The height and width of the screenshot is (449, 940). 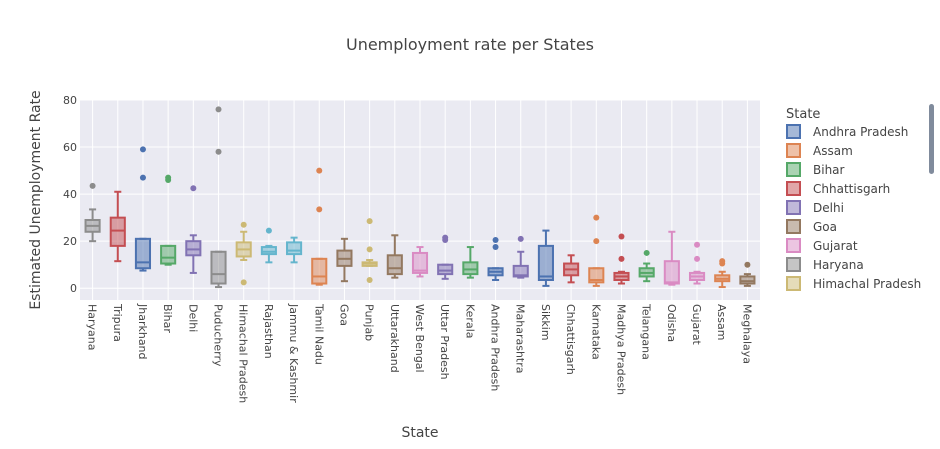 What do you see at coordinates (168, 220) in the screenshot?
I see `box-bihar` at bounding box center [168, 220].